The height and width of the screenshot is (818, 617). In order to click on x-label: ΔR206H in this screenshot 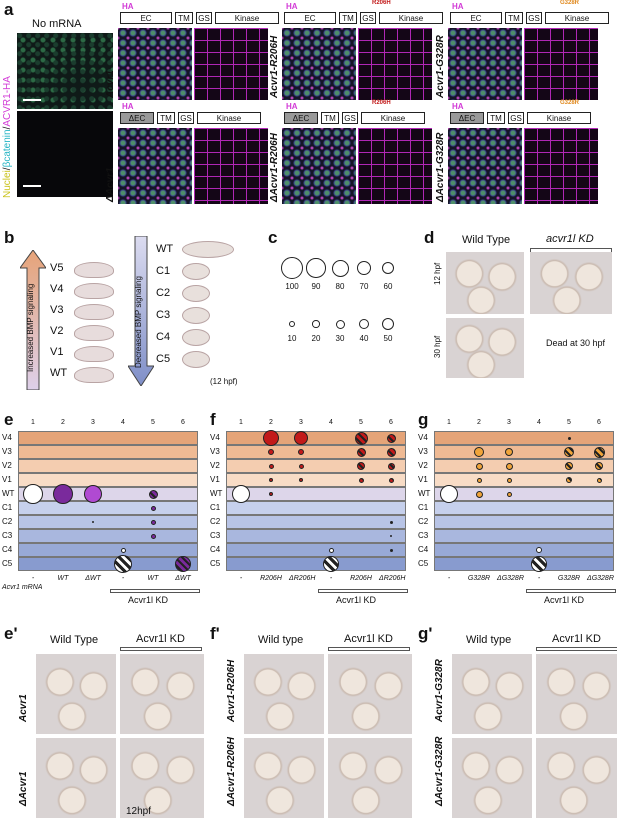, I will do `click(392, 578)`.